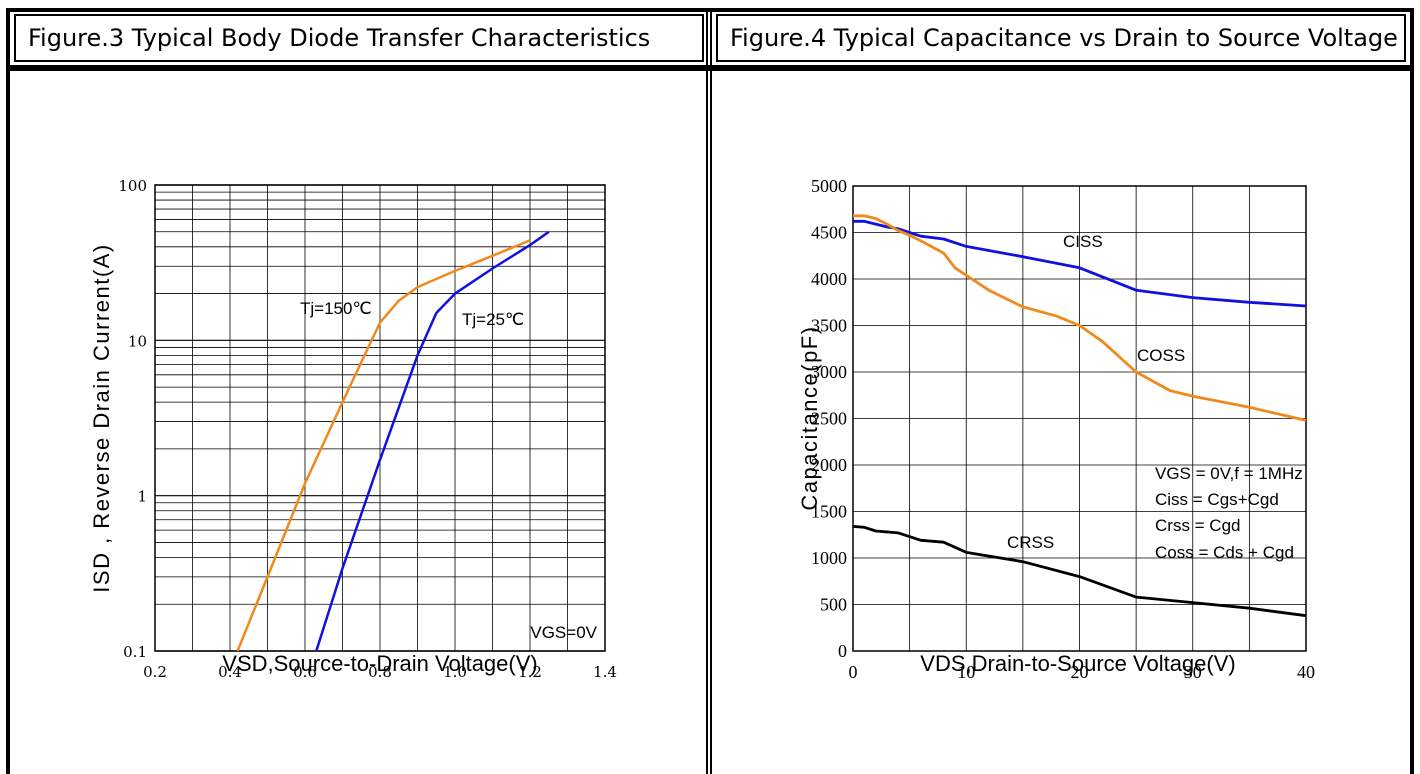 This screenshot has width=1420, height=774. I want to click on series-line-tj25, so click(432, 441).